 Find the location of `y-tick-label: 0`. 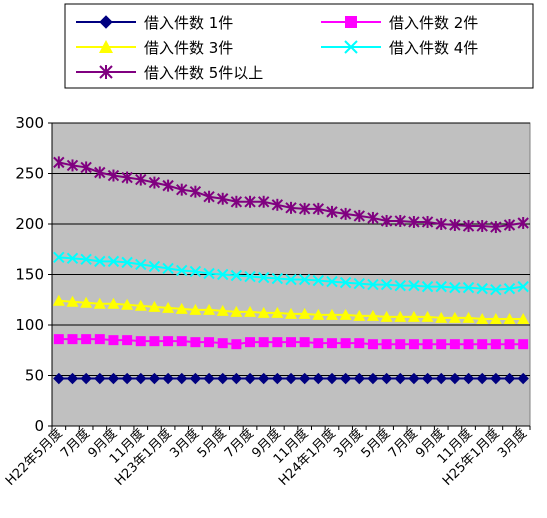

y-tick-label: 0 is located at coordinates (39, 426).